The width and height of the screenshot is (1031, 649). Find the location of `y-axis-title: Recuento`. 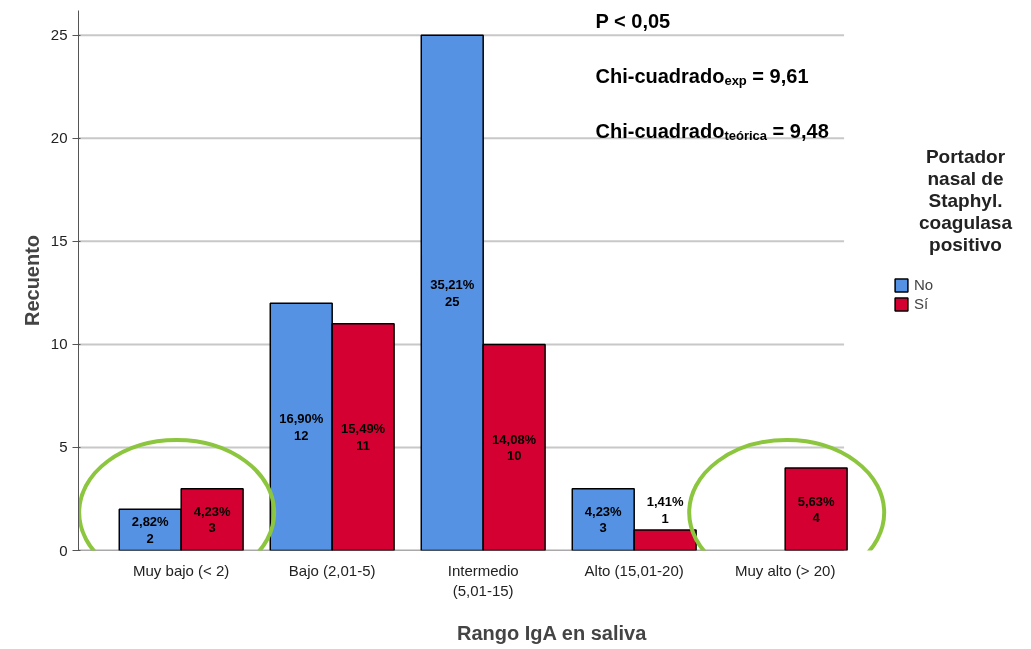

y-axis-title: Recuento is located at coordinates (31, 280).